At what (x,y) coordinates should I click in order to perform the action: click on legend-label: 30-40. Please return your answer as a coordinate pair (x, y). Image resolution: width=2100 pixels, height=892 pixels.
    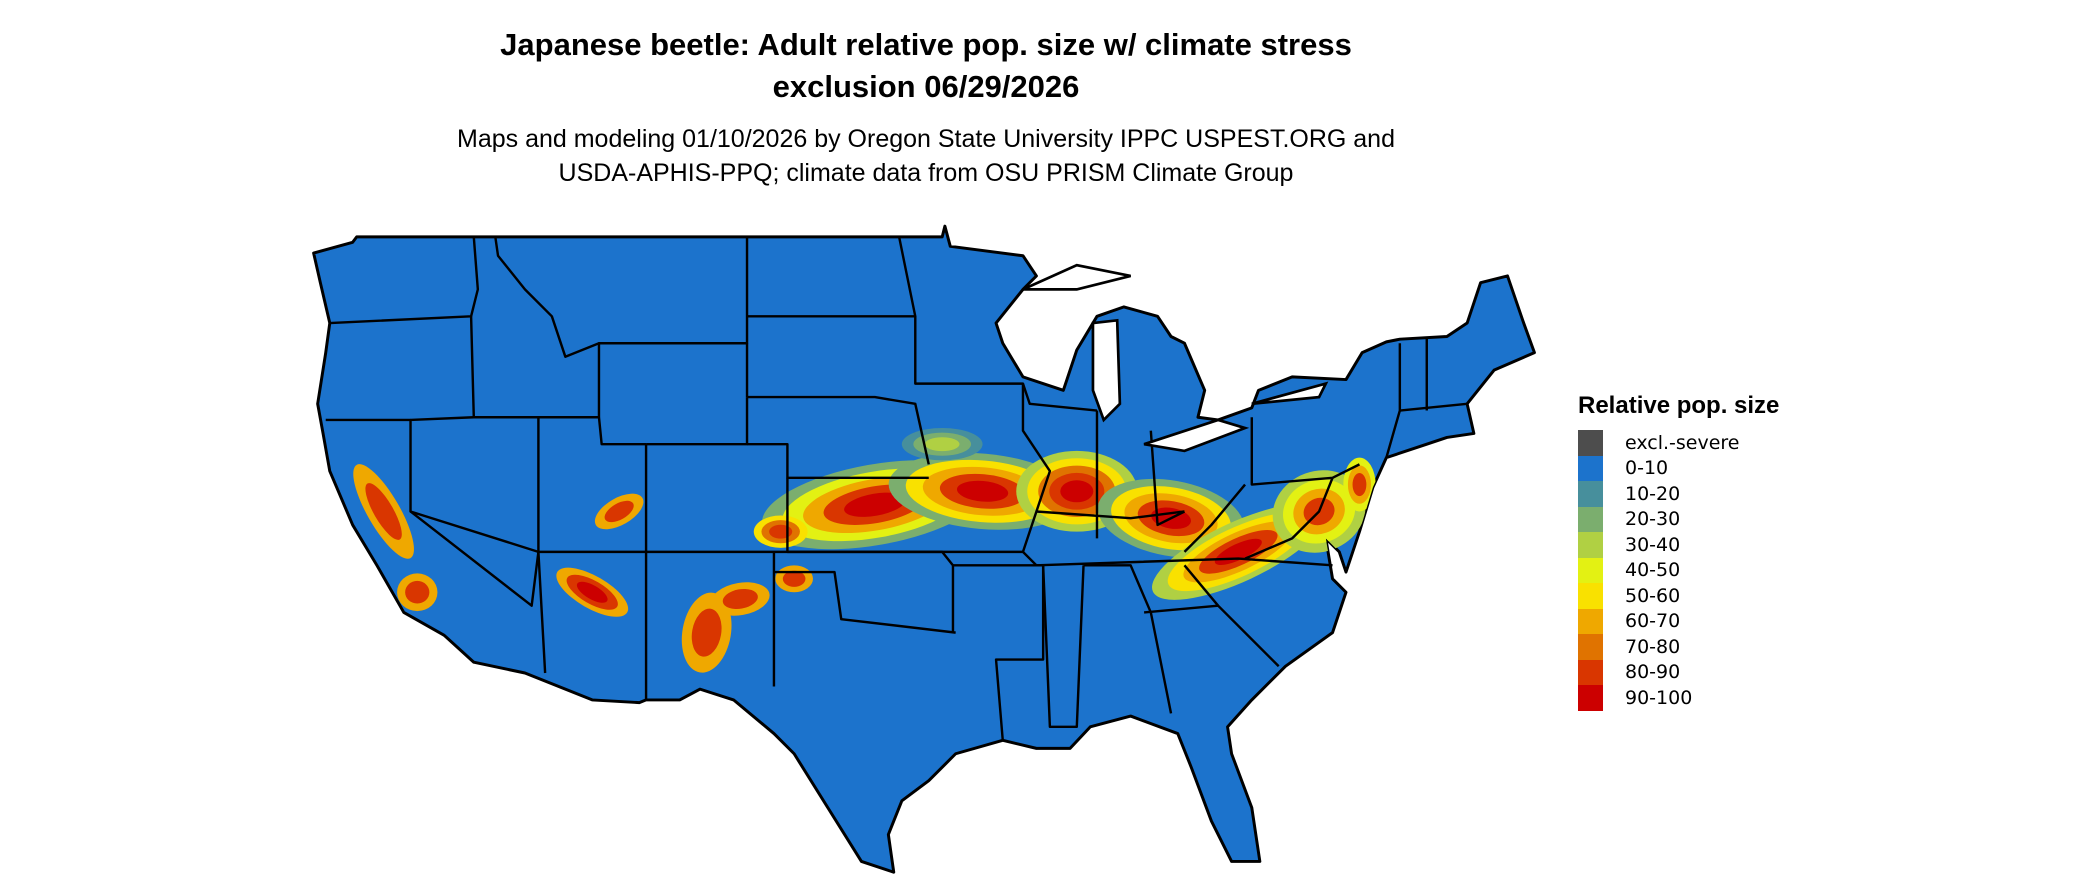
    Looking at the image, I should click on (1653, 544).